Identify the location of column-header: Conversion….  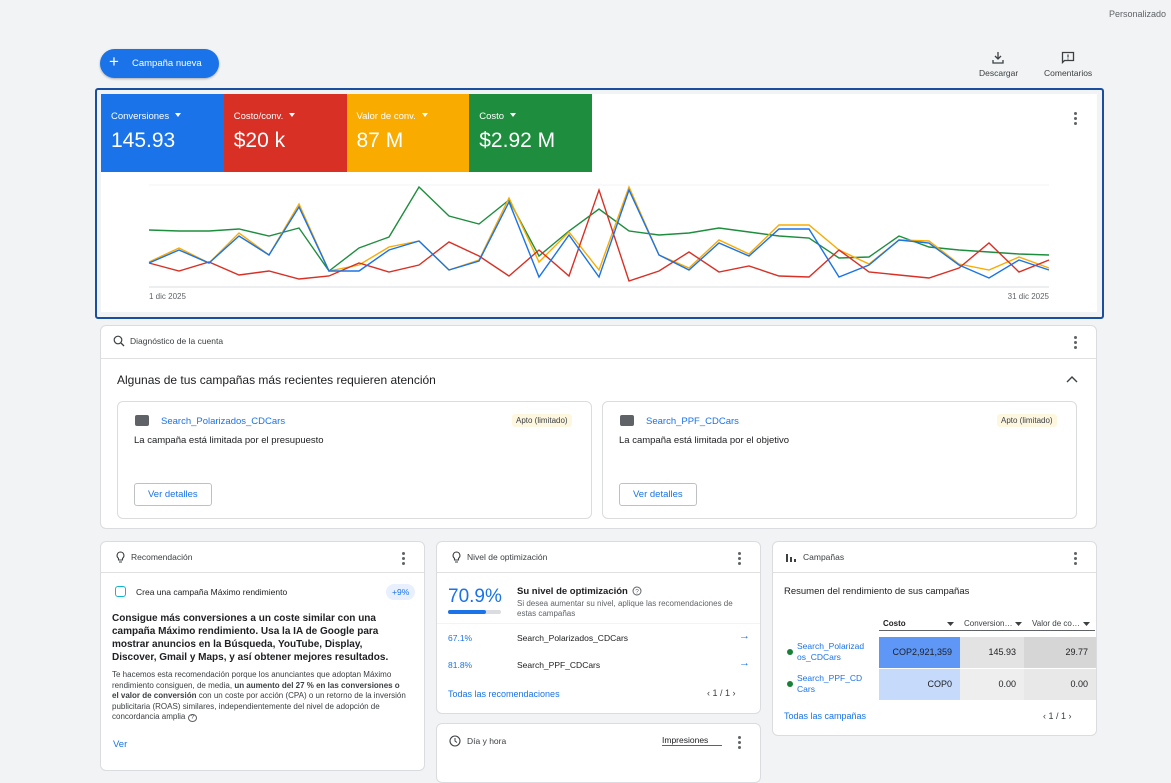
(988, 623).